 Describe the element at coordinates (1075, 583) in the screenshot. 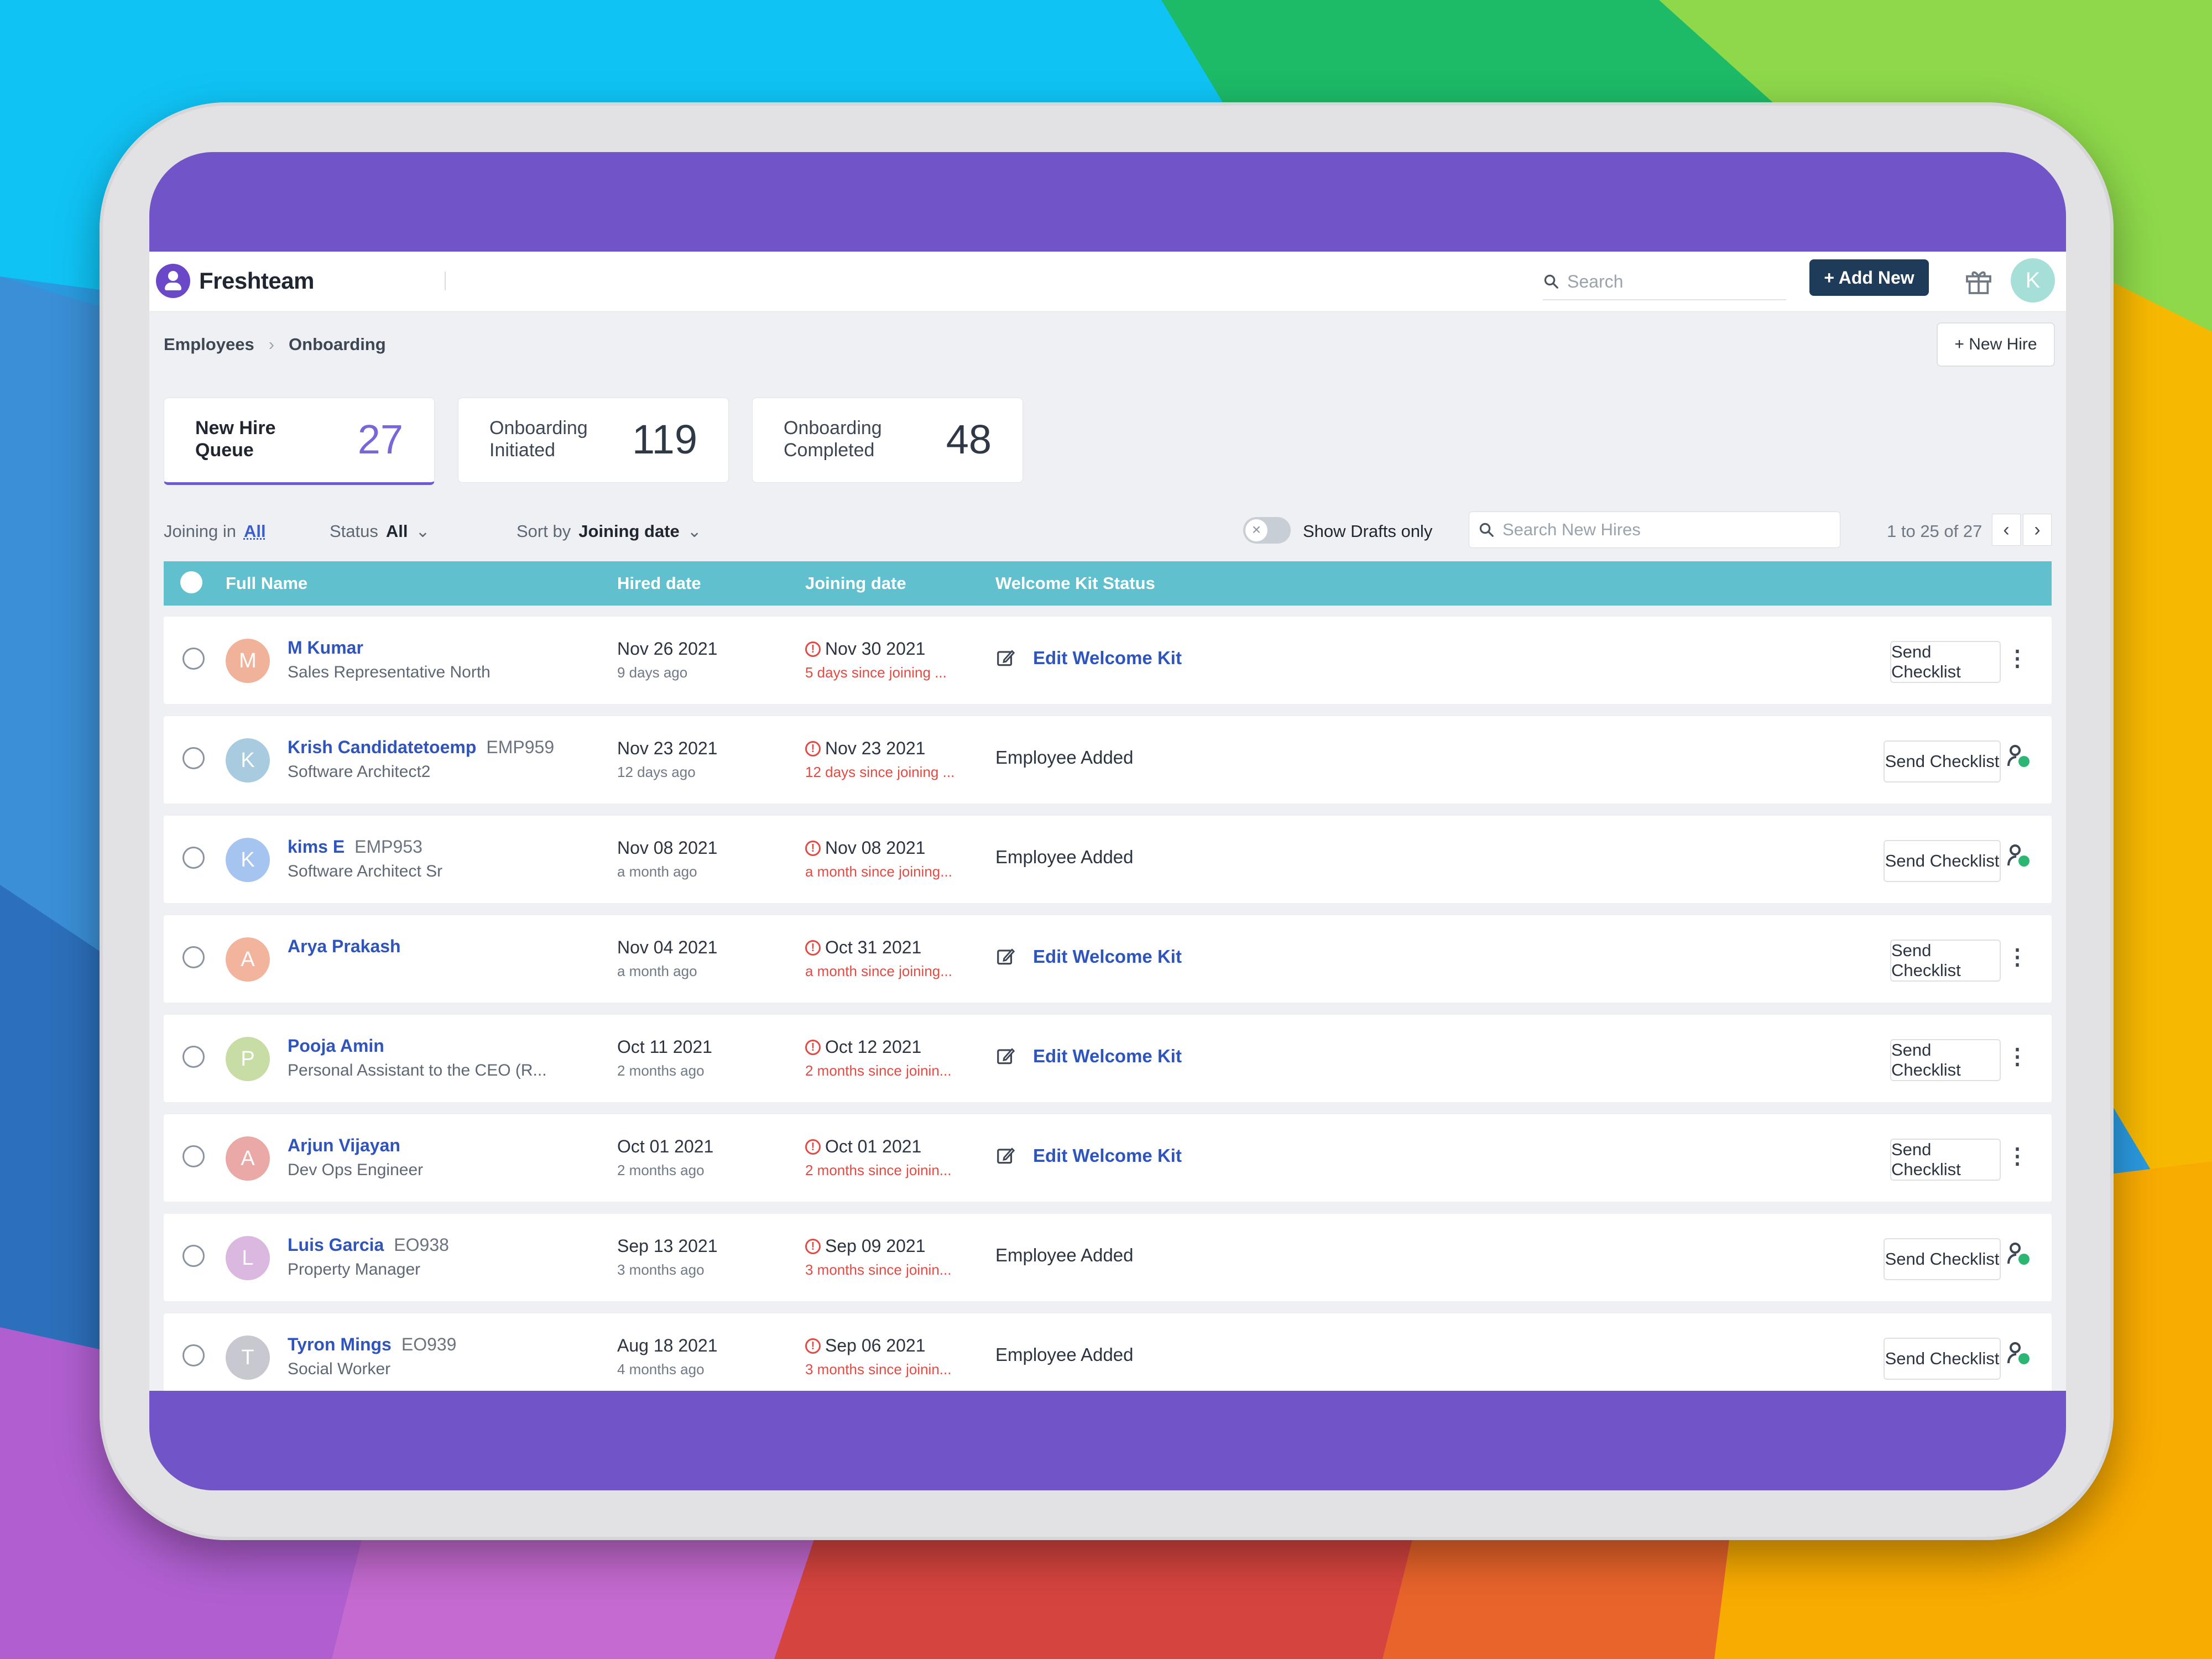

I see `column-welcome-kit-status: Welcome Kit Status` at that location.